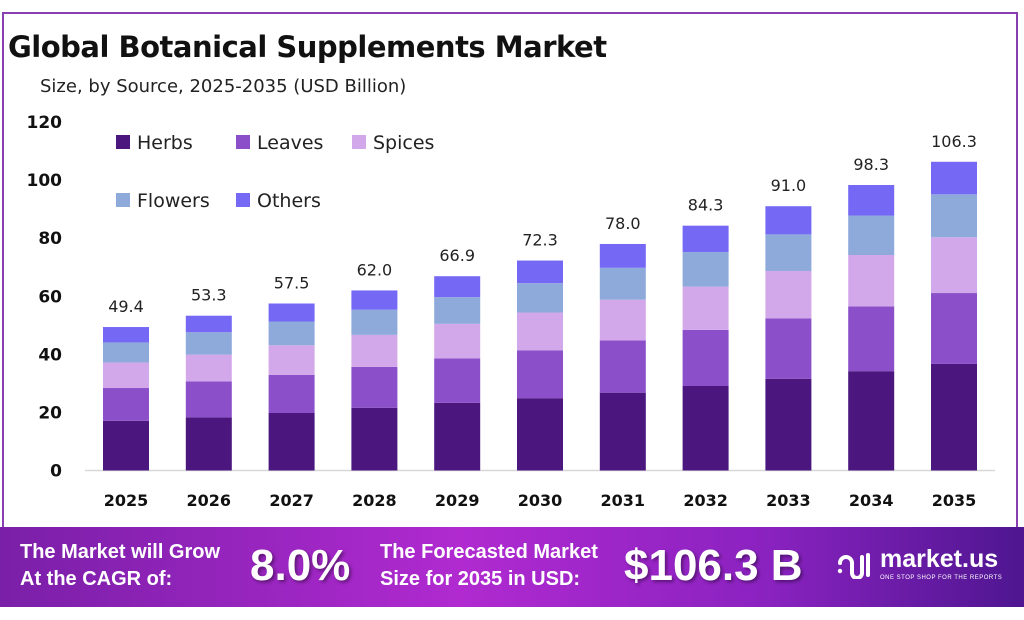  I want to click on total-data-label: 49.4, so click(126, 306).